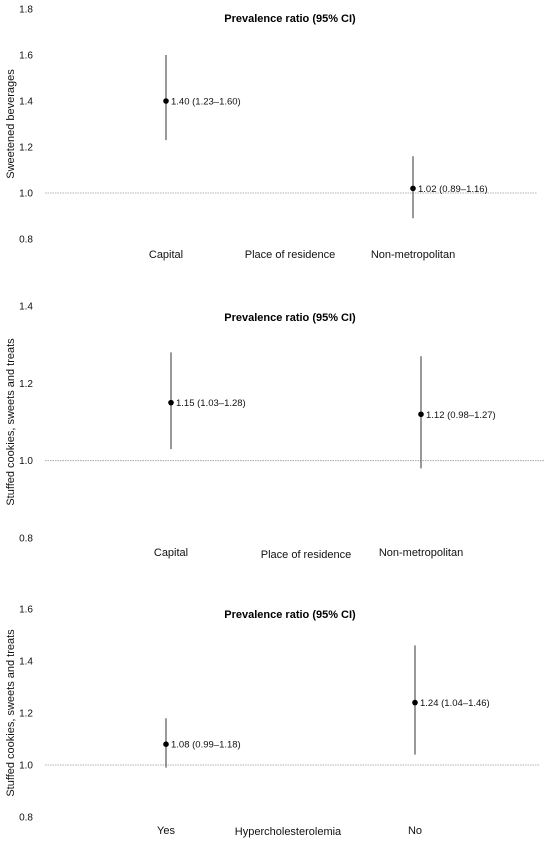 The height and width of the screenshot is (843, 550). What do you see at coordinates (166, 831) in the screenshot?
I see `category-label: Yes` at bounding box center [166, 831].